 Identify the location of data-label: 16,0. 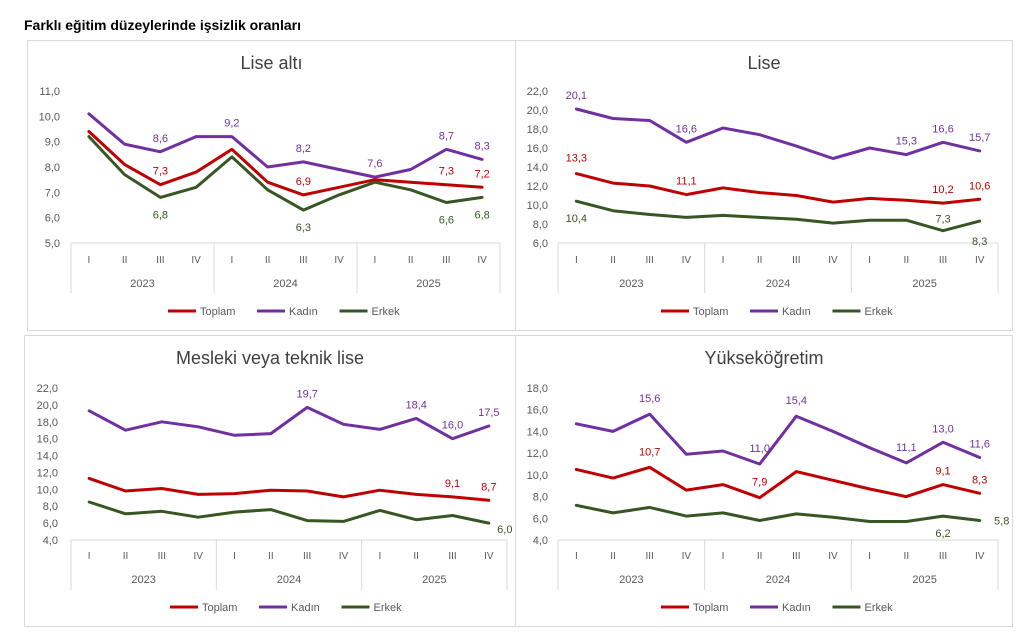
(452, 426).